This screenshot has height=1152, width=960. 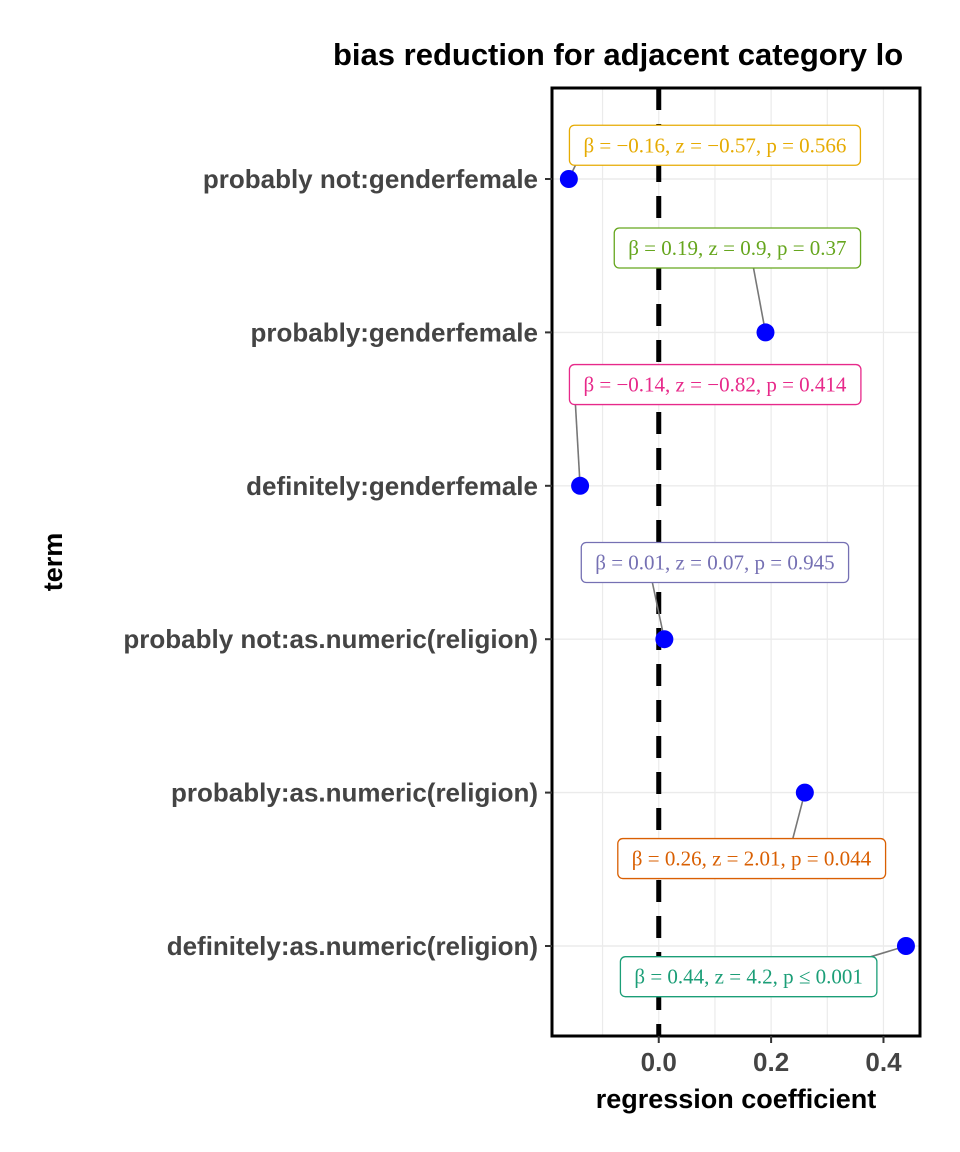 I want to click on x-tick-label: 0.0, so click(x=659, y=1062).